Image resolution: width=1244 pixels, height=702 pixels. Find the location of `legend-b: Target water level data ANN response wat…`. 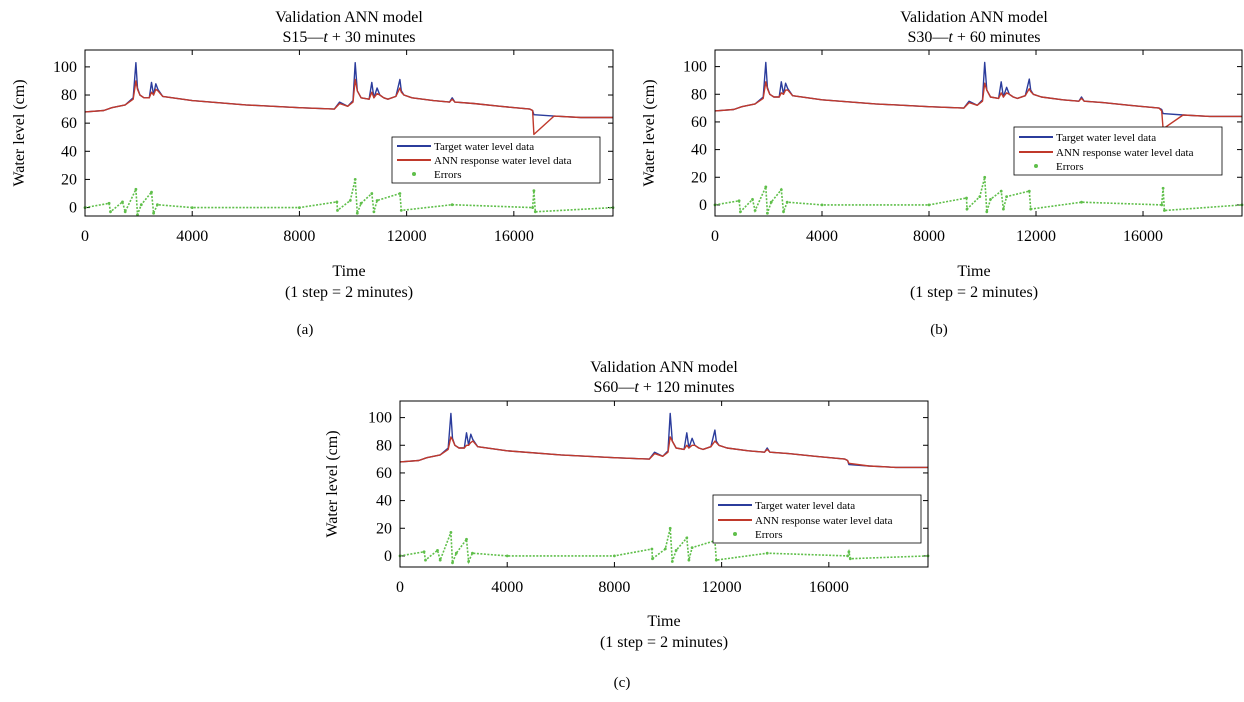

legend-b: Target water level data ANN response wat… is located at coordinates (1118, 151).